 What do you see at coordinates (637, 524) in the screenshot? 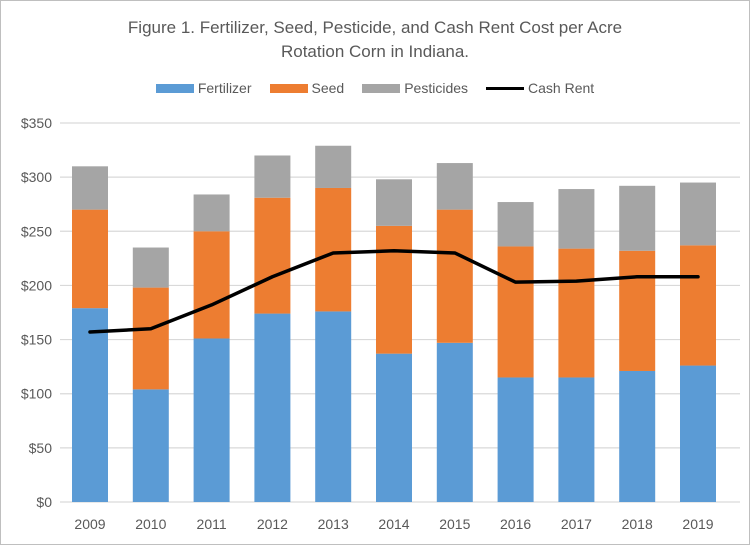
I see `x-tick-label: 2018` at bounding box center [637, 524].